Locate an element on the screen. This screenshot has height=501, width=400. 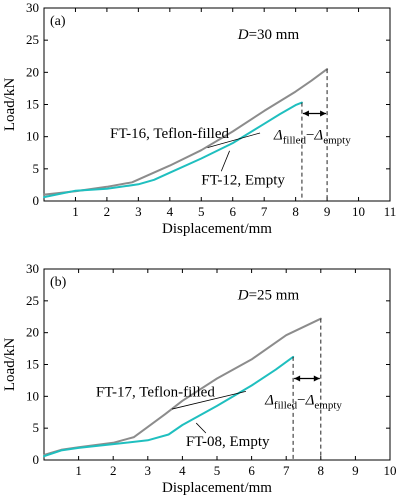
chart-a-delta-arrowhead-left is located at coordinates (305, 113).